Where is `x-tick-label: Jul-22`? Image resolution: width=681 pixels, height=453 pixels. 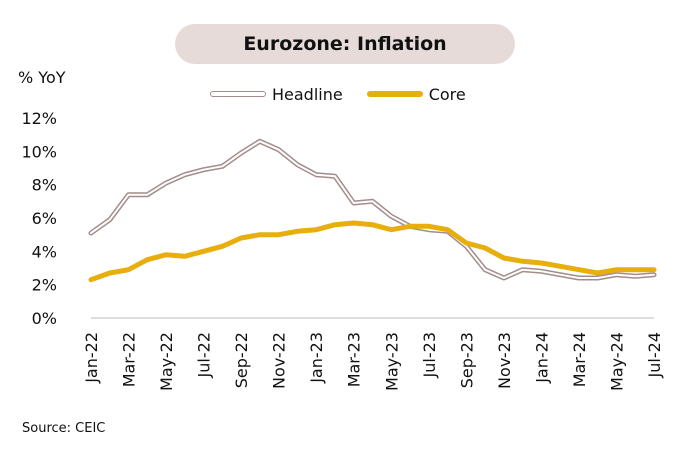
x-tick-label: Jul-22 is located at coordinates (204, 355).